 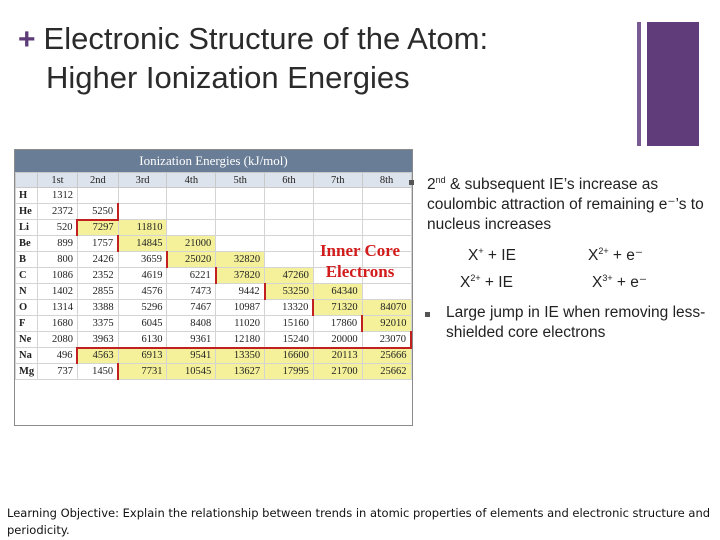 I want to click on equation-2-right: X3+ + e⁻, so click(x=619, y=282).